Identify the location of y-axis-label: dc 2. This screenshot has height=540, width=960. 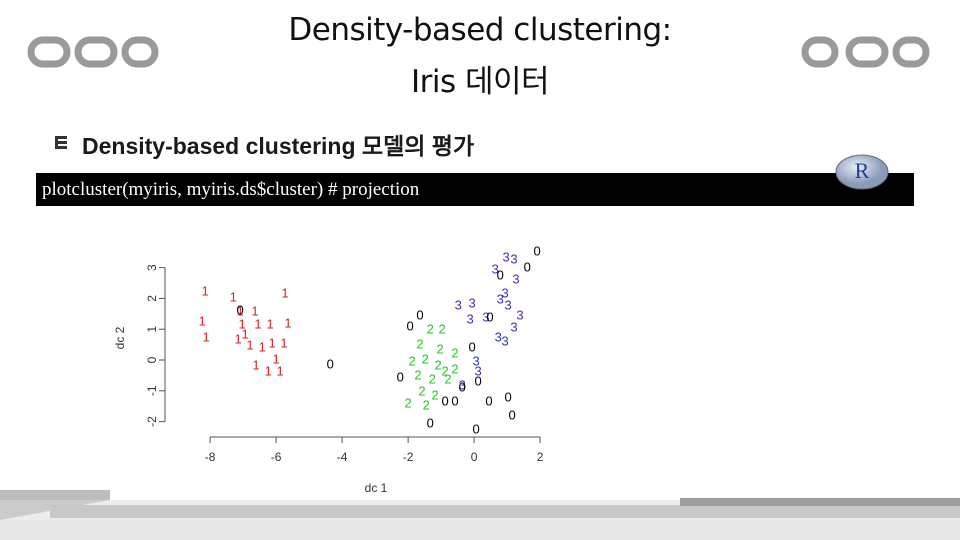
(120, 337).